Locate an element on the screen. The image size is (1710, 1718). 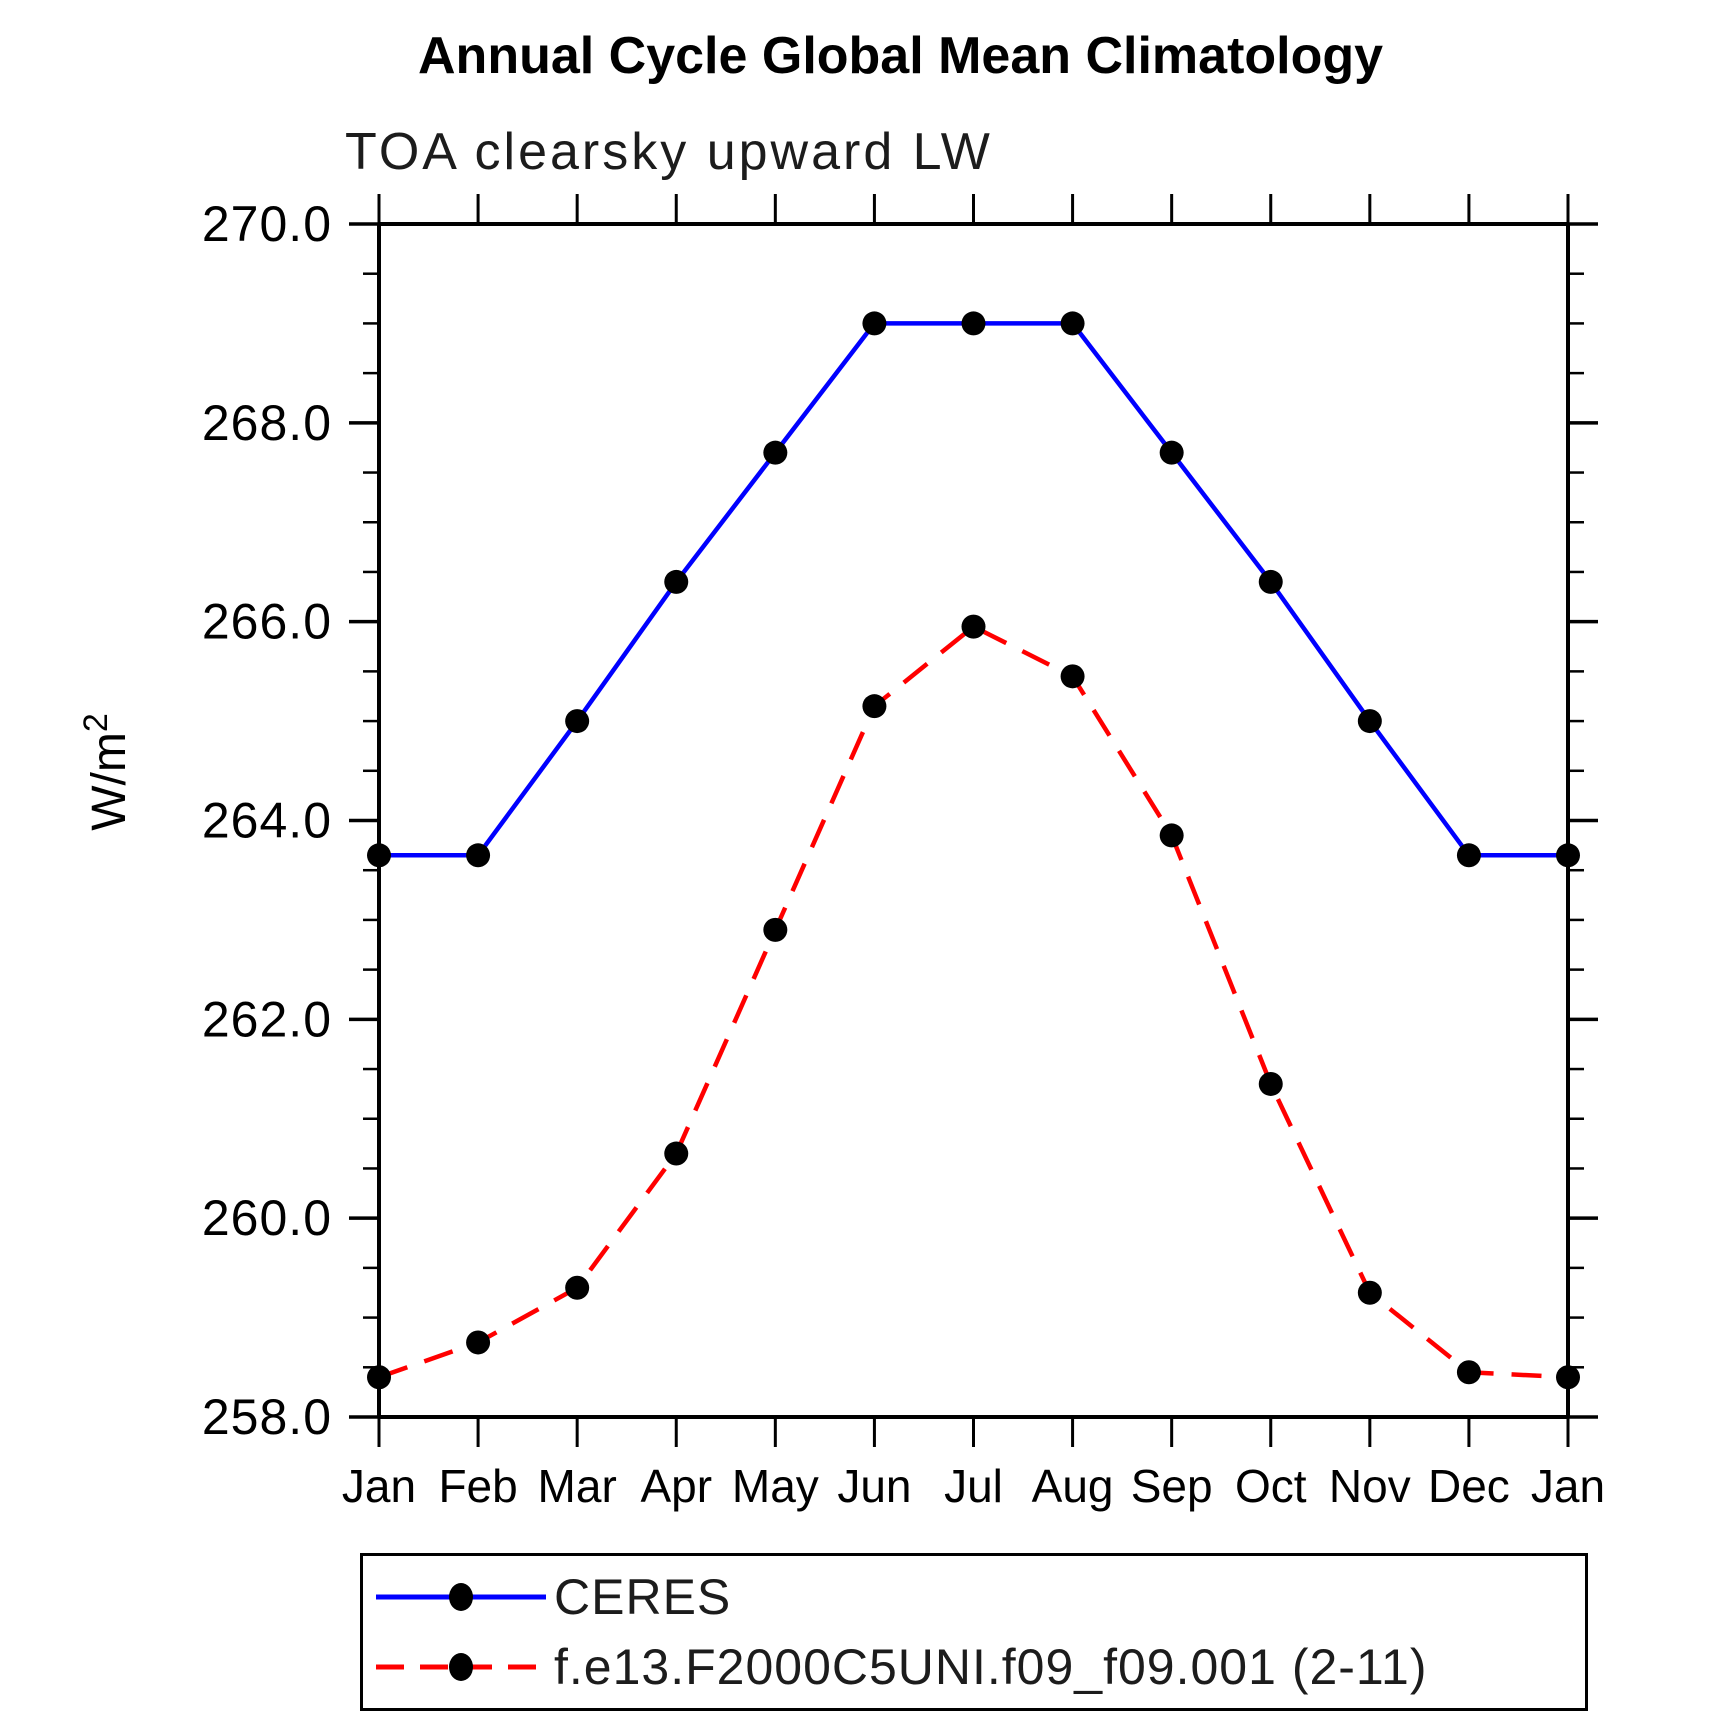
legend-line-sample-dashed is located at coordinates (461, 1667).